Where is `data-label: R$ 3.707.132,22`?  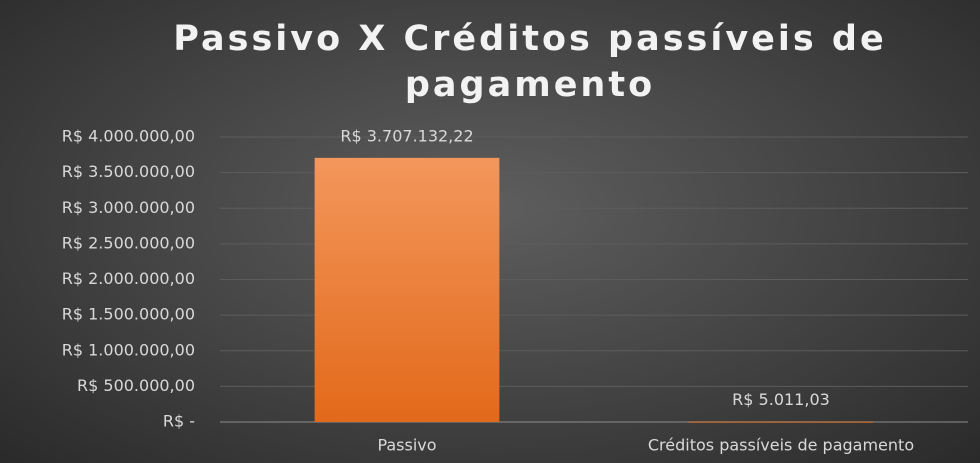
data-label: R$ 3.707.132,22 is located at coordinates (406, 135).